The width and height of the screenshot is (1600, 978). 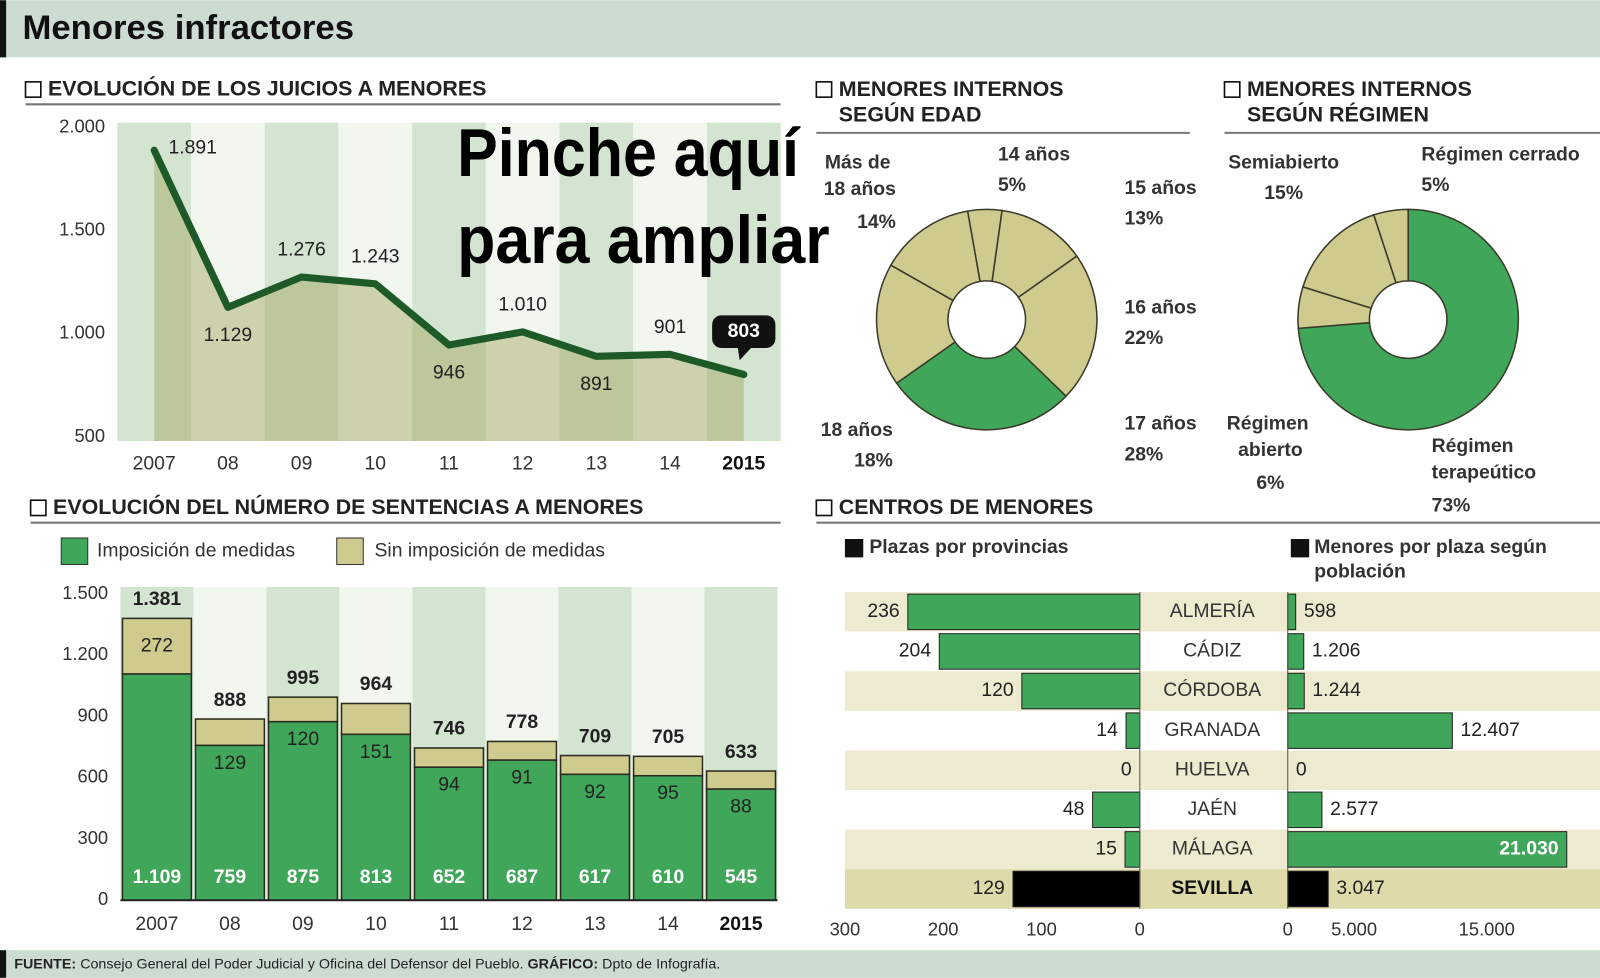 I want to click on text-line: 18 años, so click(x=860, y=189).